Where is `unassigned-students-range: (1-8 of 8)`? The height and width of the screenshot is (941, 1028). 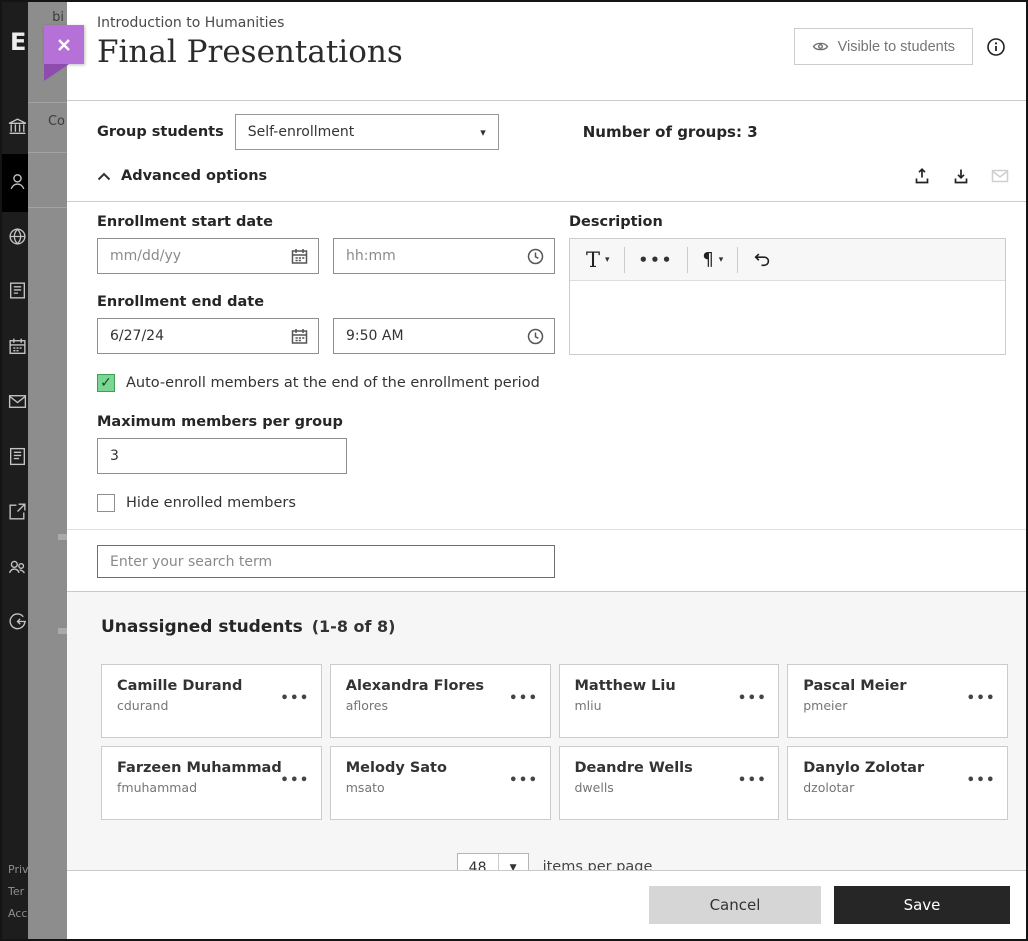 unassigned-students-range: (1-8 of 8) is located at coordinates (353, 626).